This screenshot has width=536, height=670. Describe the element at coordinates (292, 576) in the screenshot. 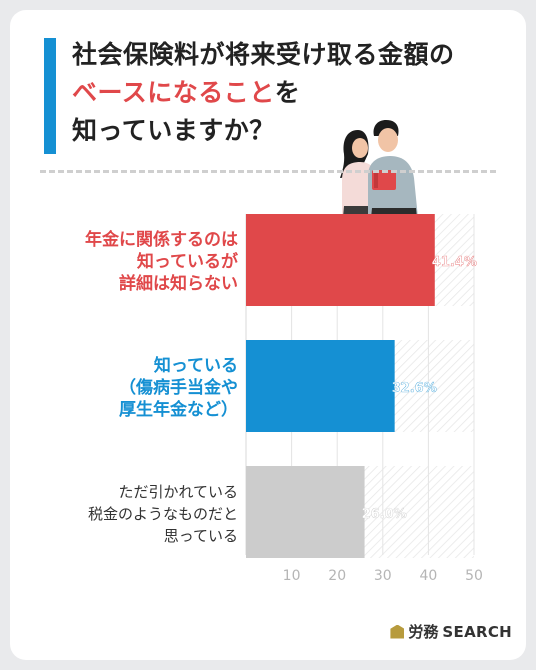

I see `x-tick-label-10: 10` at that location.